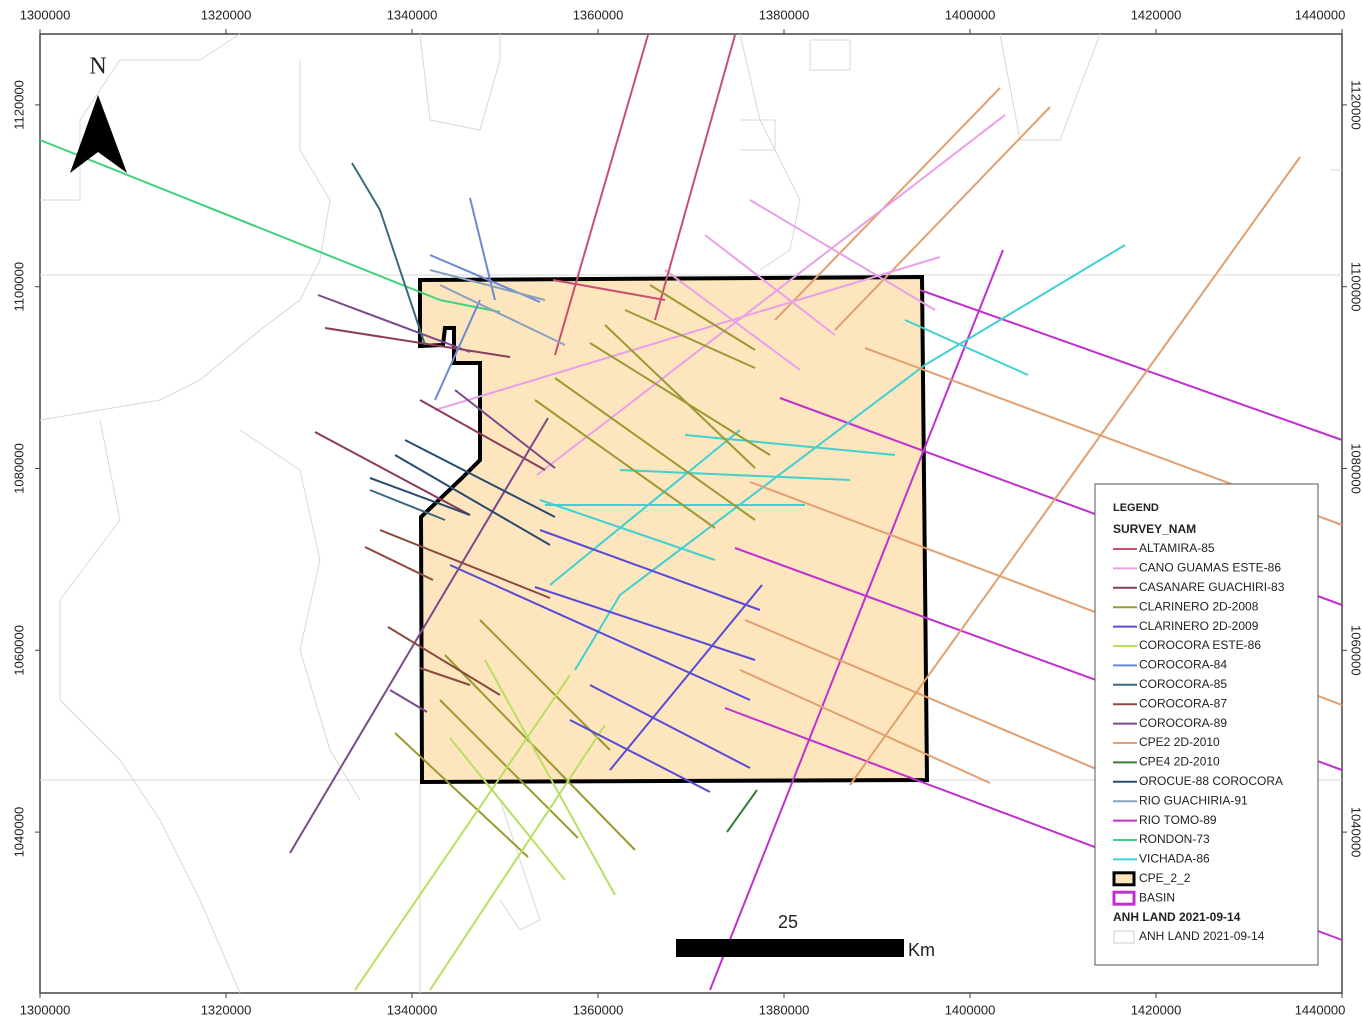 Image resolution: width=1363 pixels, height=1025 pixels. What do you see at coordinates (1193, 800) in the screenshot?
I see `legend-label: RIO GUACHIRIA-91` at bounding box center [1193, 800].